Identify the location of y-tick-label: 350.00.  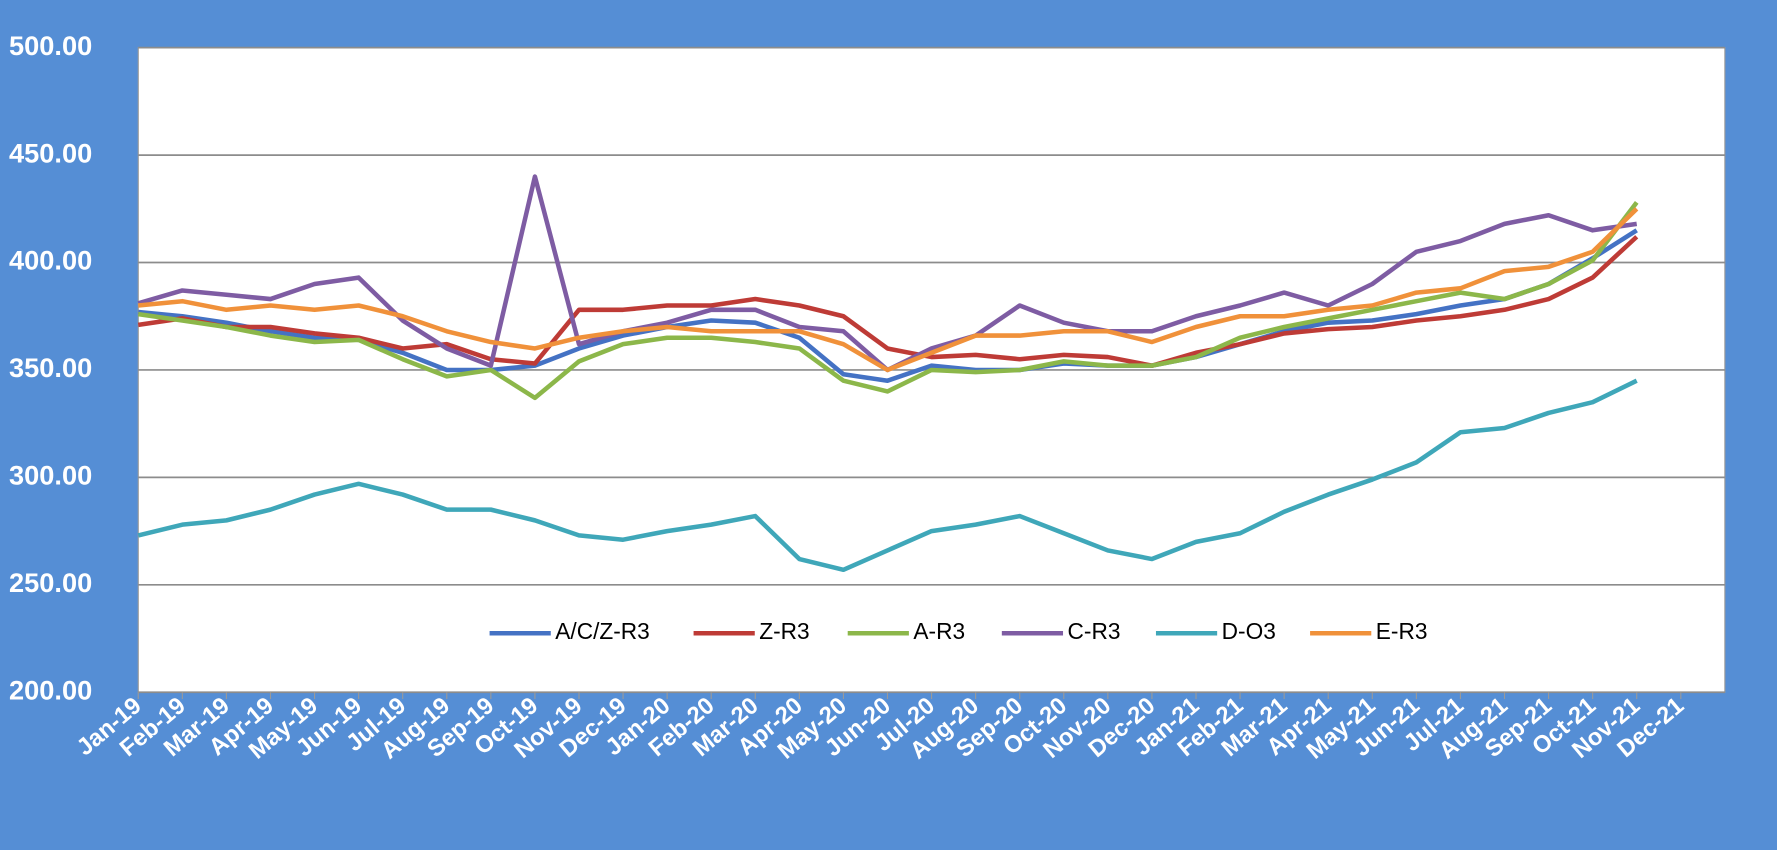
(50, 367).